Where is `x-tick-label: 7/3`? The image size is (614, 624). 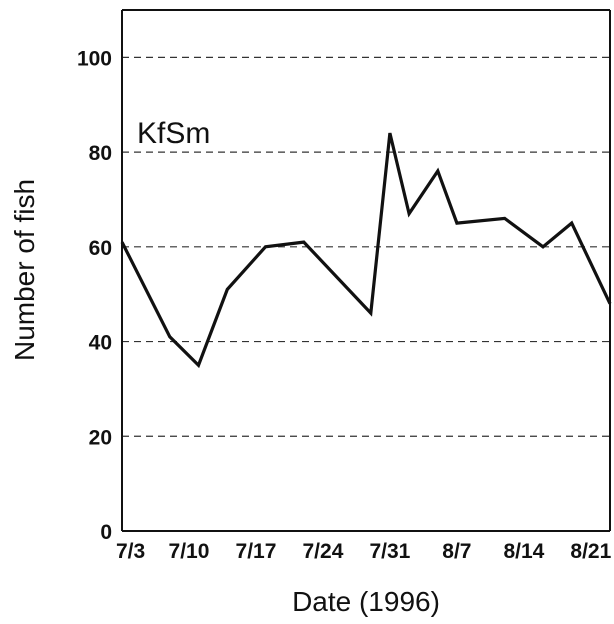 x-tick-label: 7/3 is located at coordinates (130, 551).